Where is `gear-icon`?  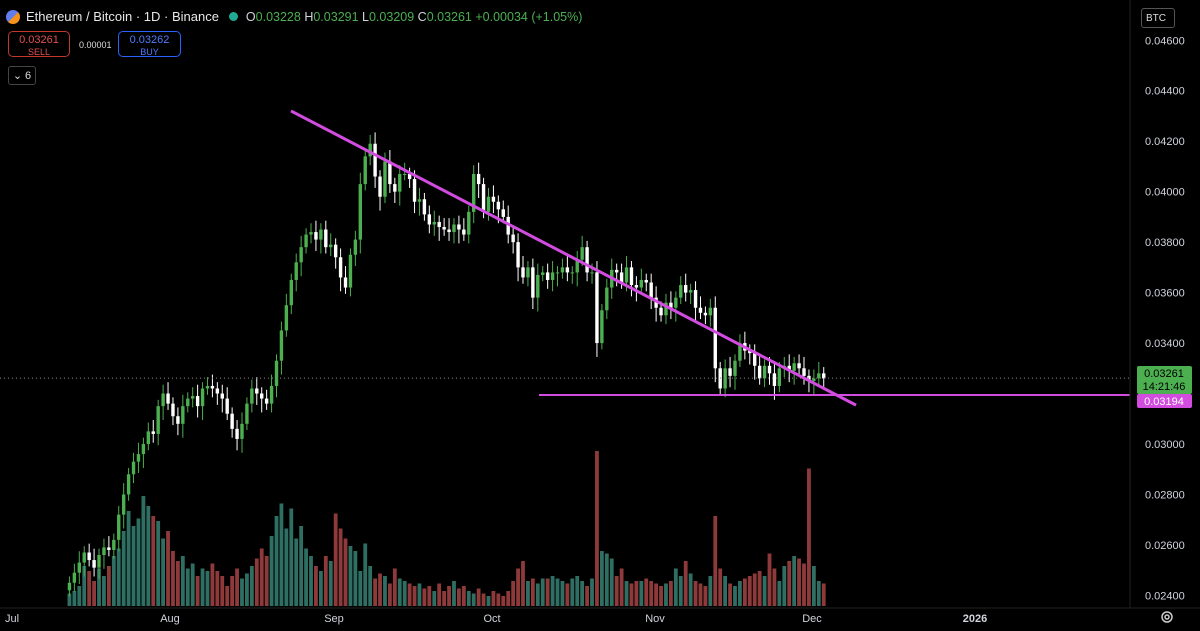 gear-icon is located at coordinates (1167, 617).